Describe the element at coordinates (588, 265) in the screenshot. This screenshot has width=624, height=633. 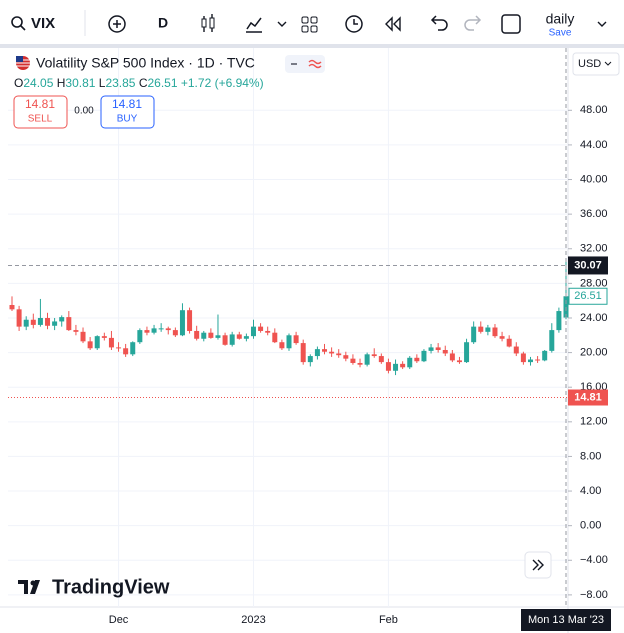
I see `crosshair-price-box` at that location.